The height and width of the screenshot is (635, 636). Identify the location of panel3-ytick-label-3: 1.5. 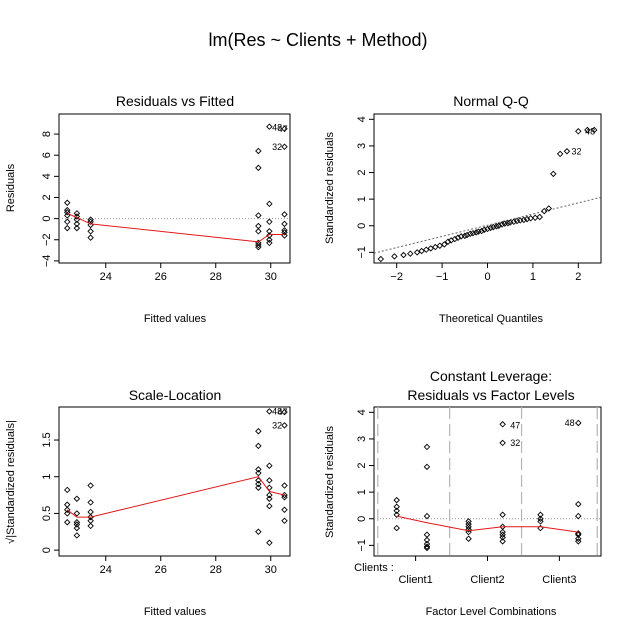
(47, 439).